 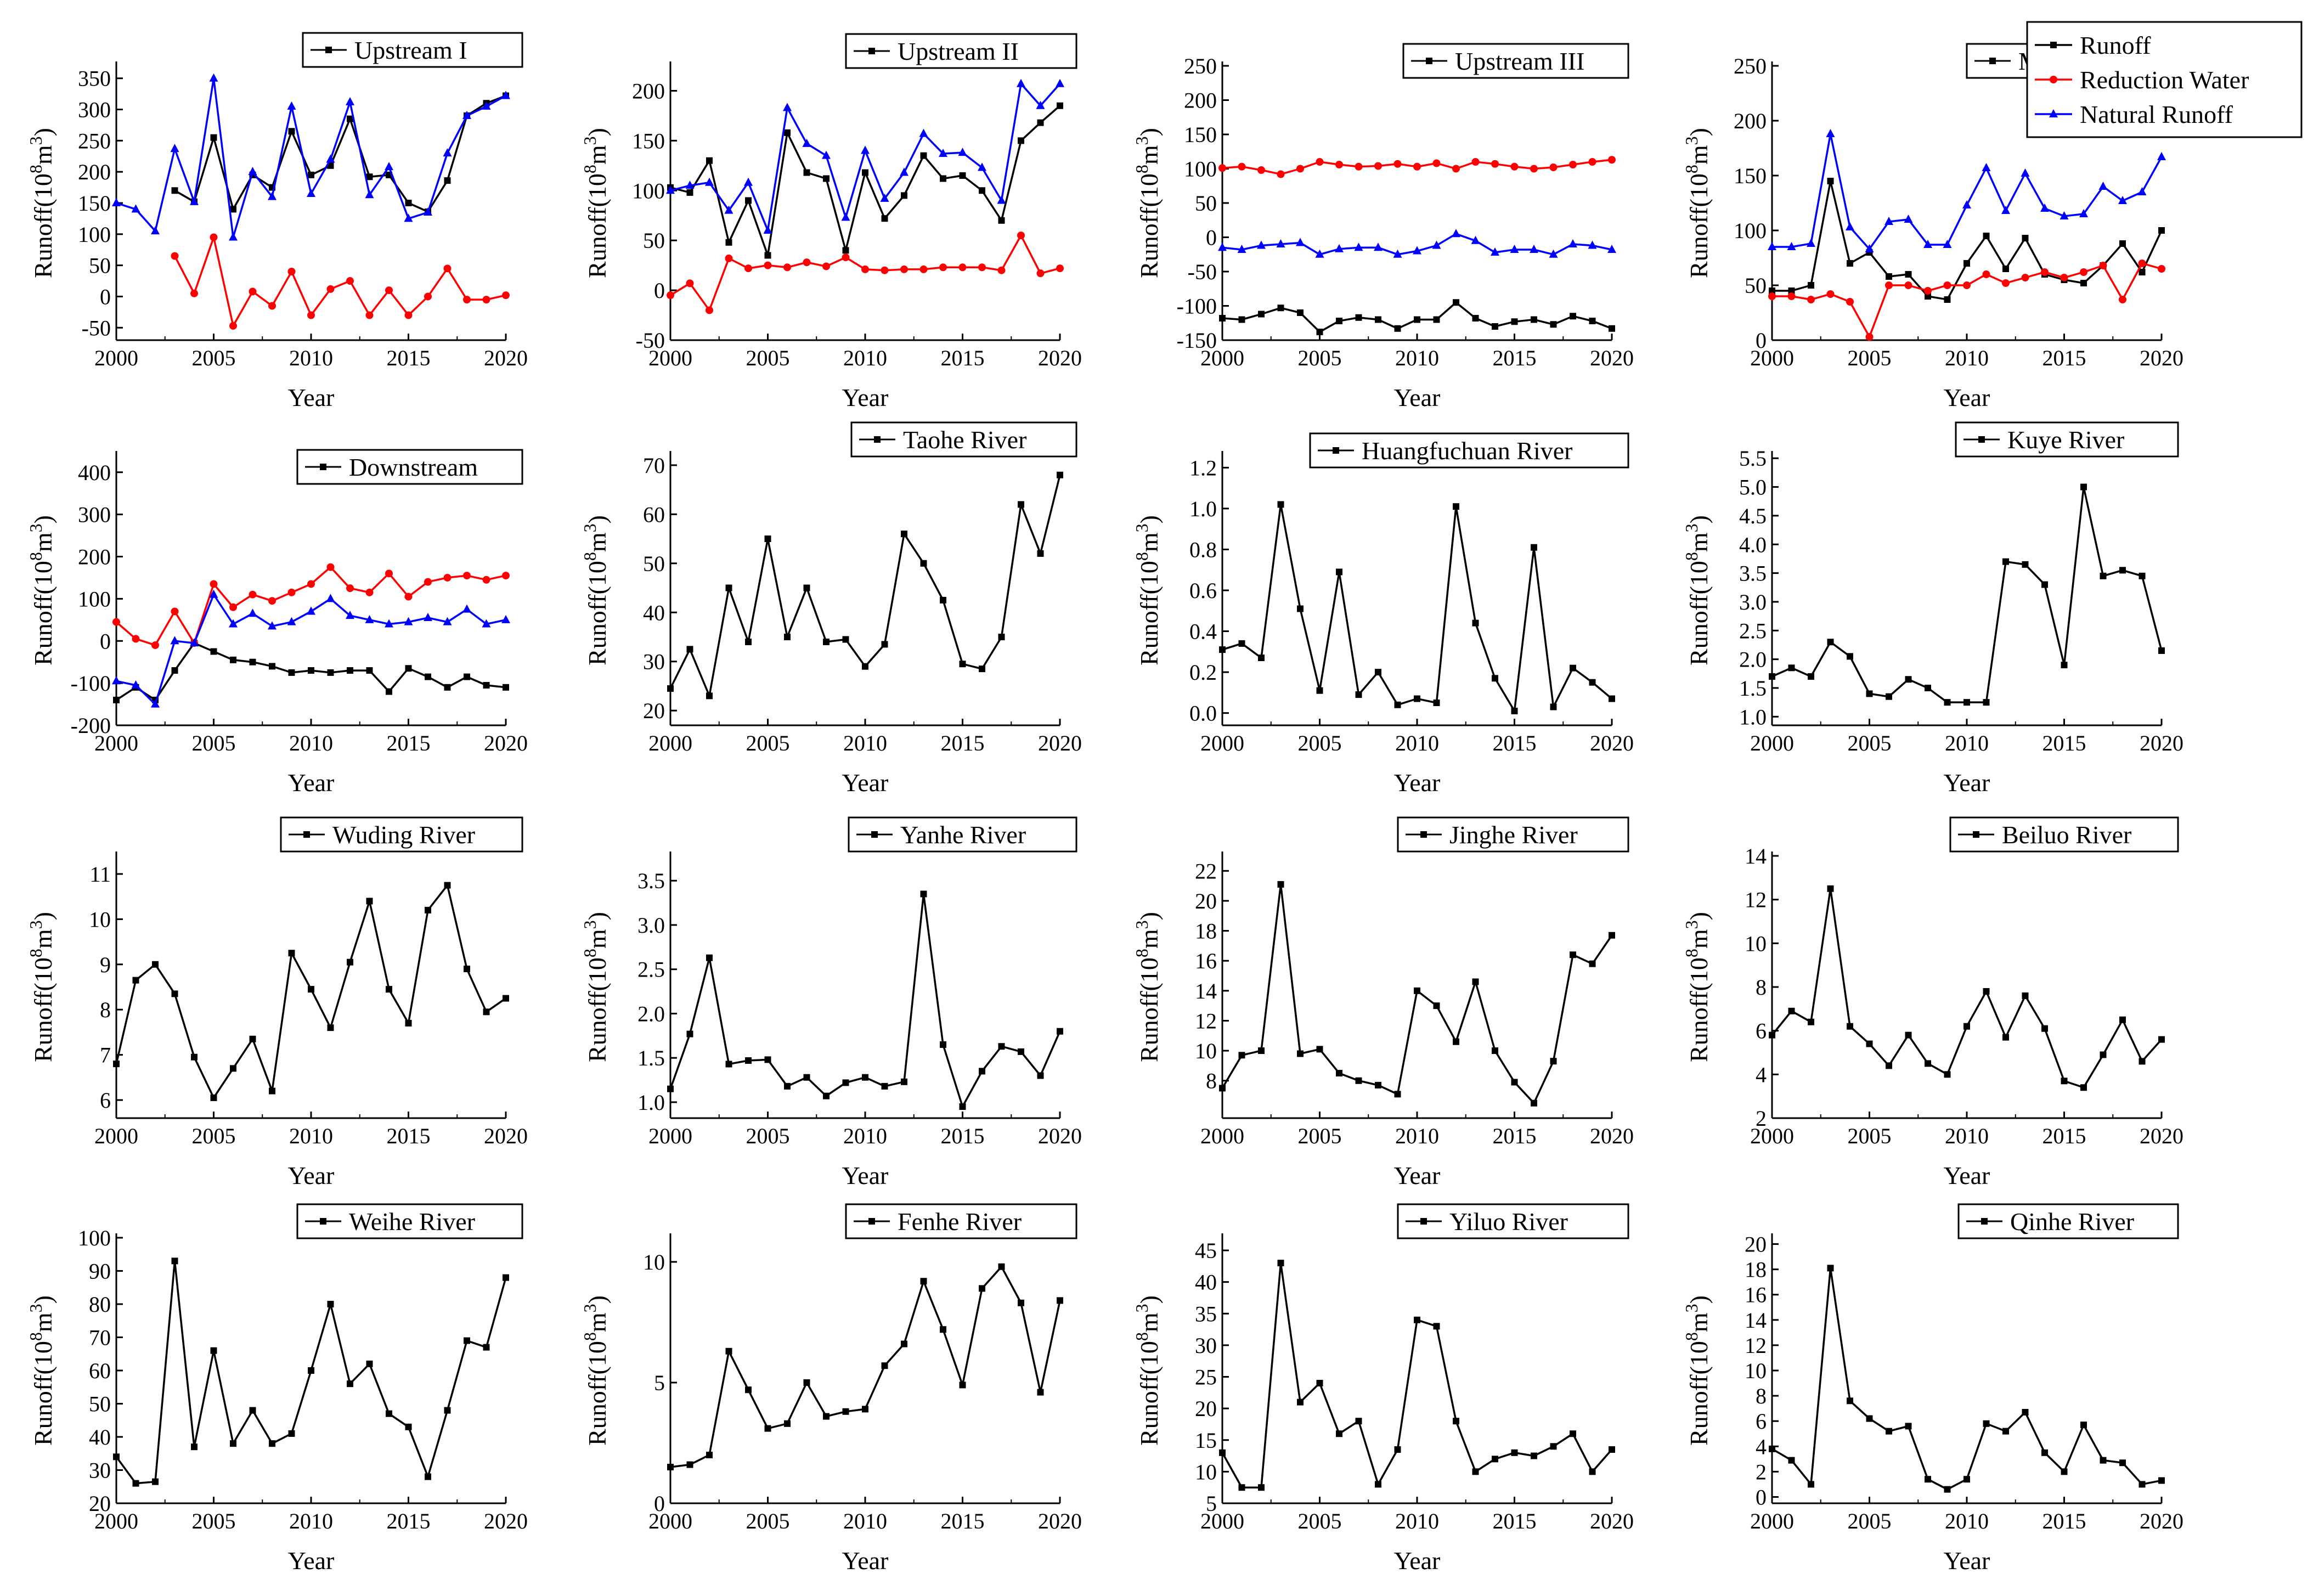 What do you see at coordinates (768, 1136) in the screenshot?
I see `x-tick-label: 2005` at bounding box center [768, 1136].